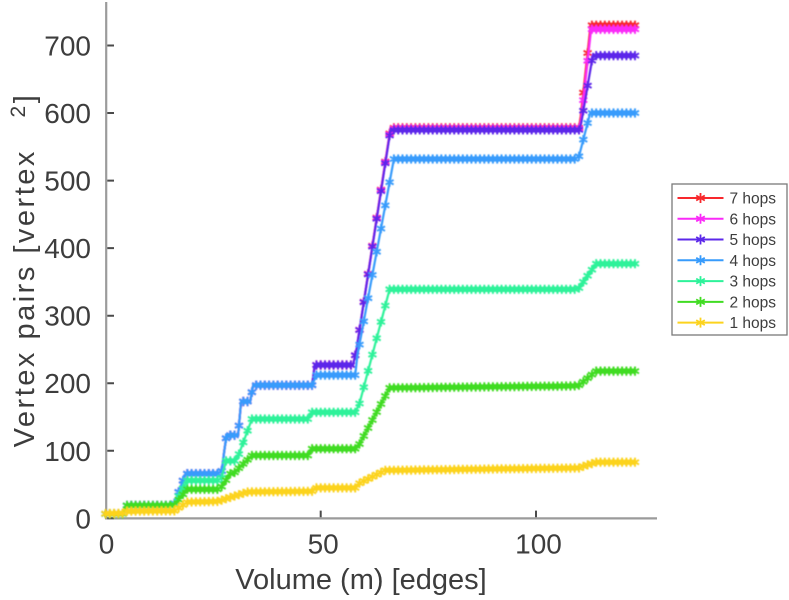  I want to click on svg-text: 4 hops, so click(753, 261).